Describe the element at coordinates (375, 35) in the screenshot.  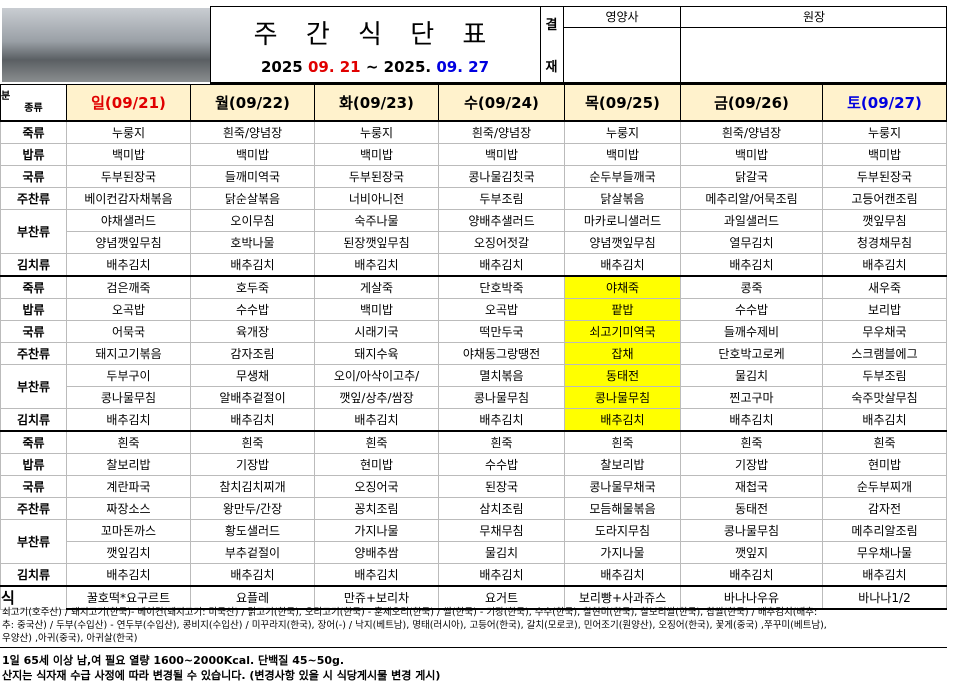
I see `title: 주 간 식 단 표` at that location.